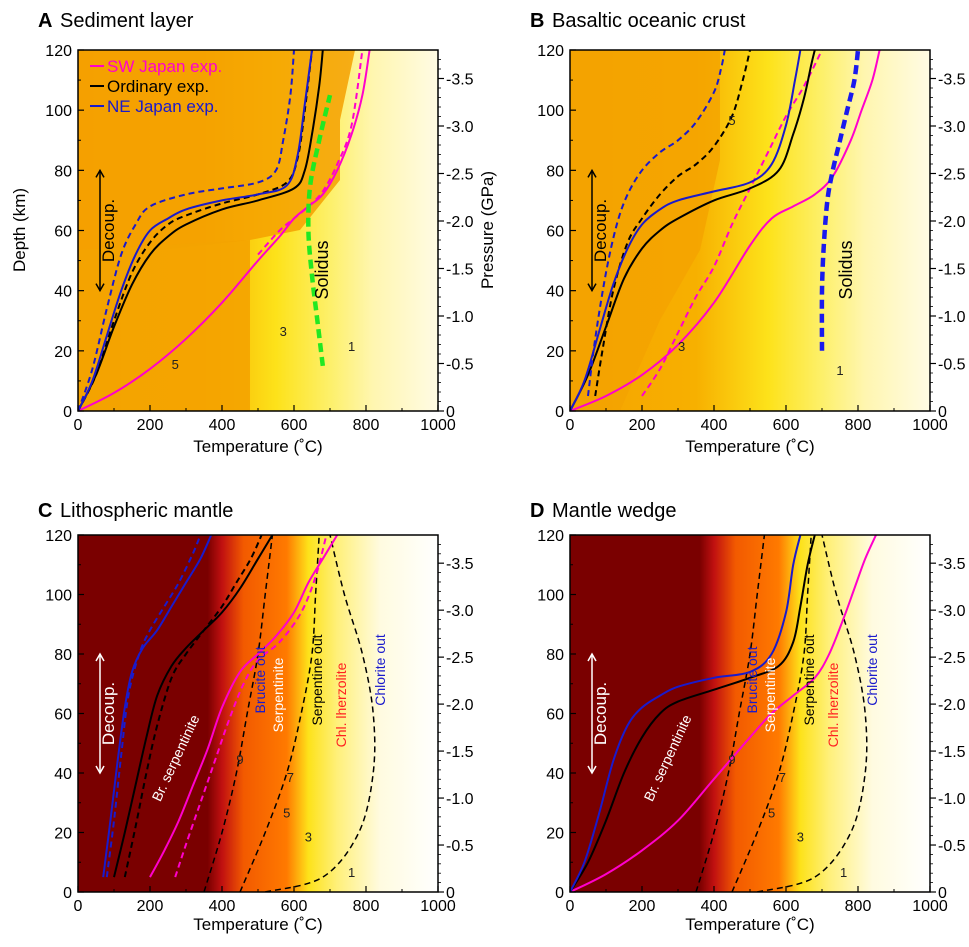 This screenshot has height=947, width=969. What do you see at coordinates (714, 425) in the screenshot?
I see `x-tick-label: 400` at bounding box center [714, 425].